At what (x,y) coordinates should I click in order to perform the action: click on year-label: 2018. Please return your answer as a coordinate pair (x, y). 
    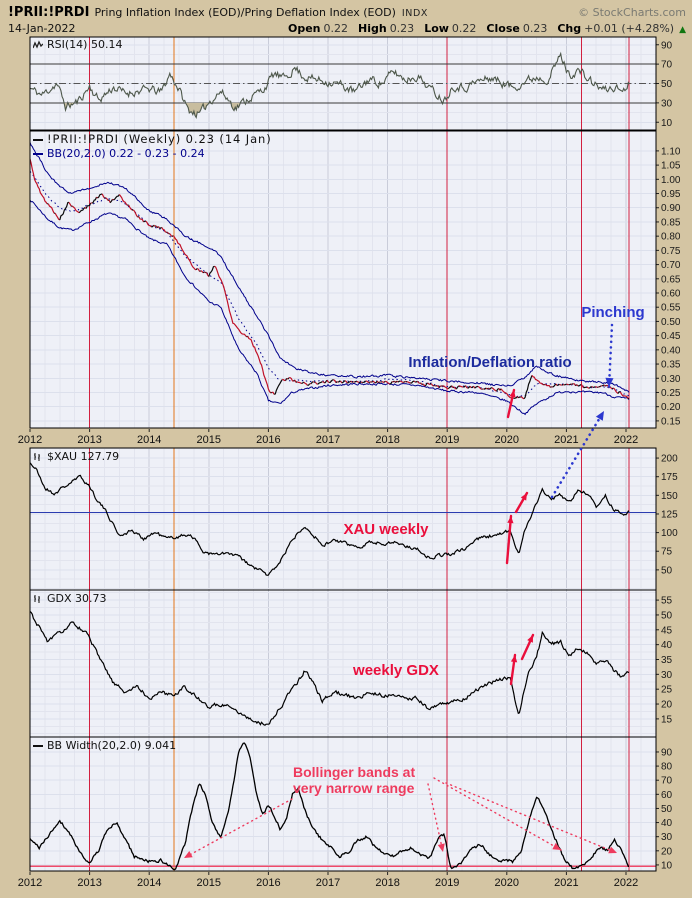
    Looking at the image, I should click on (387, 883).